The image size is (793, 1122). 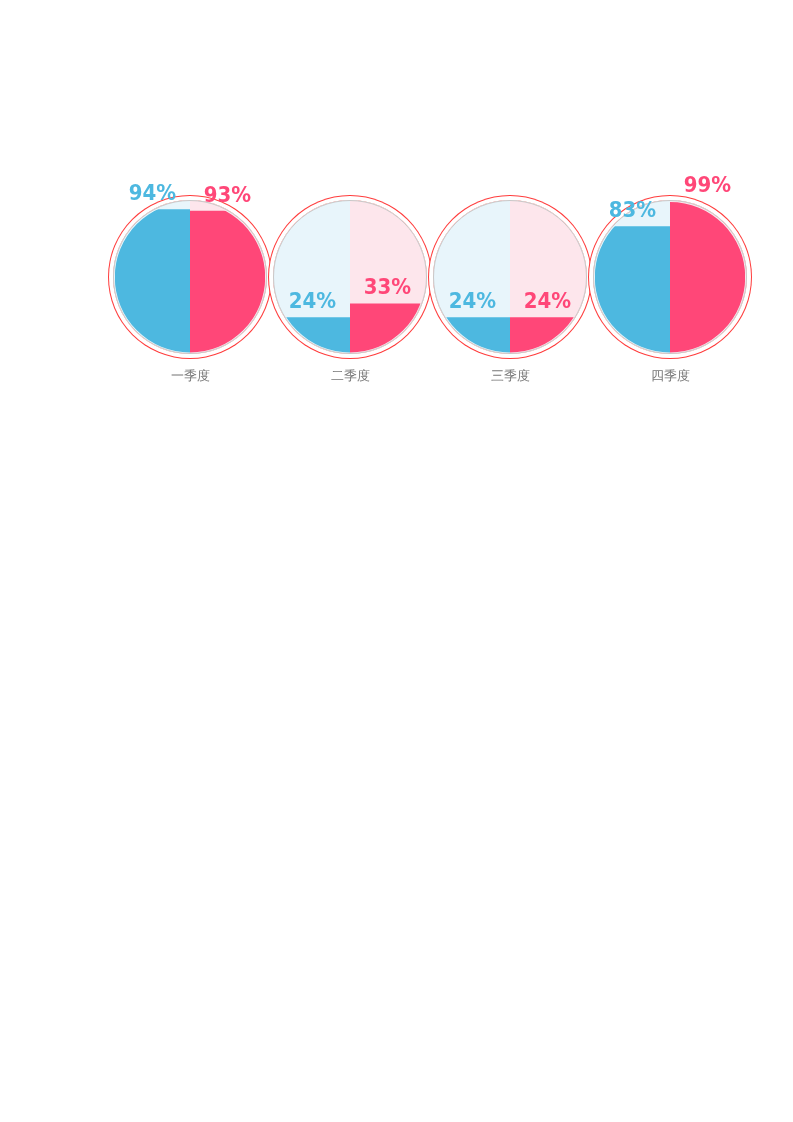 I want to click on x-tick-label: 三季度, so click(x=510, y=375).